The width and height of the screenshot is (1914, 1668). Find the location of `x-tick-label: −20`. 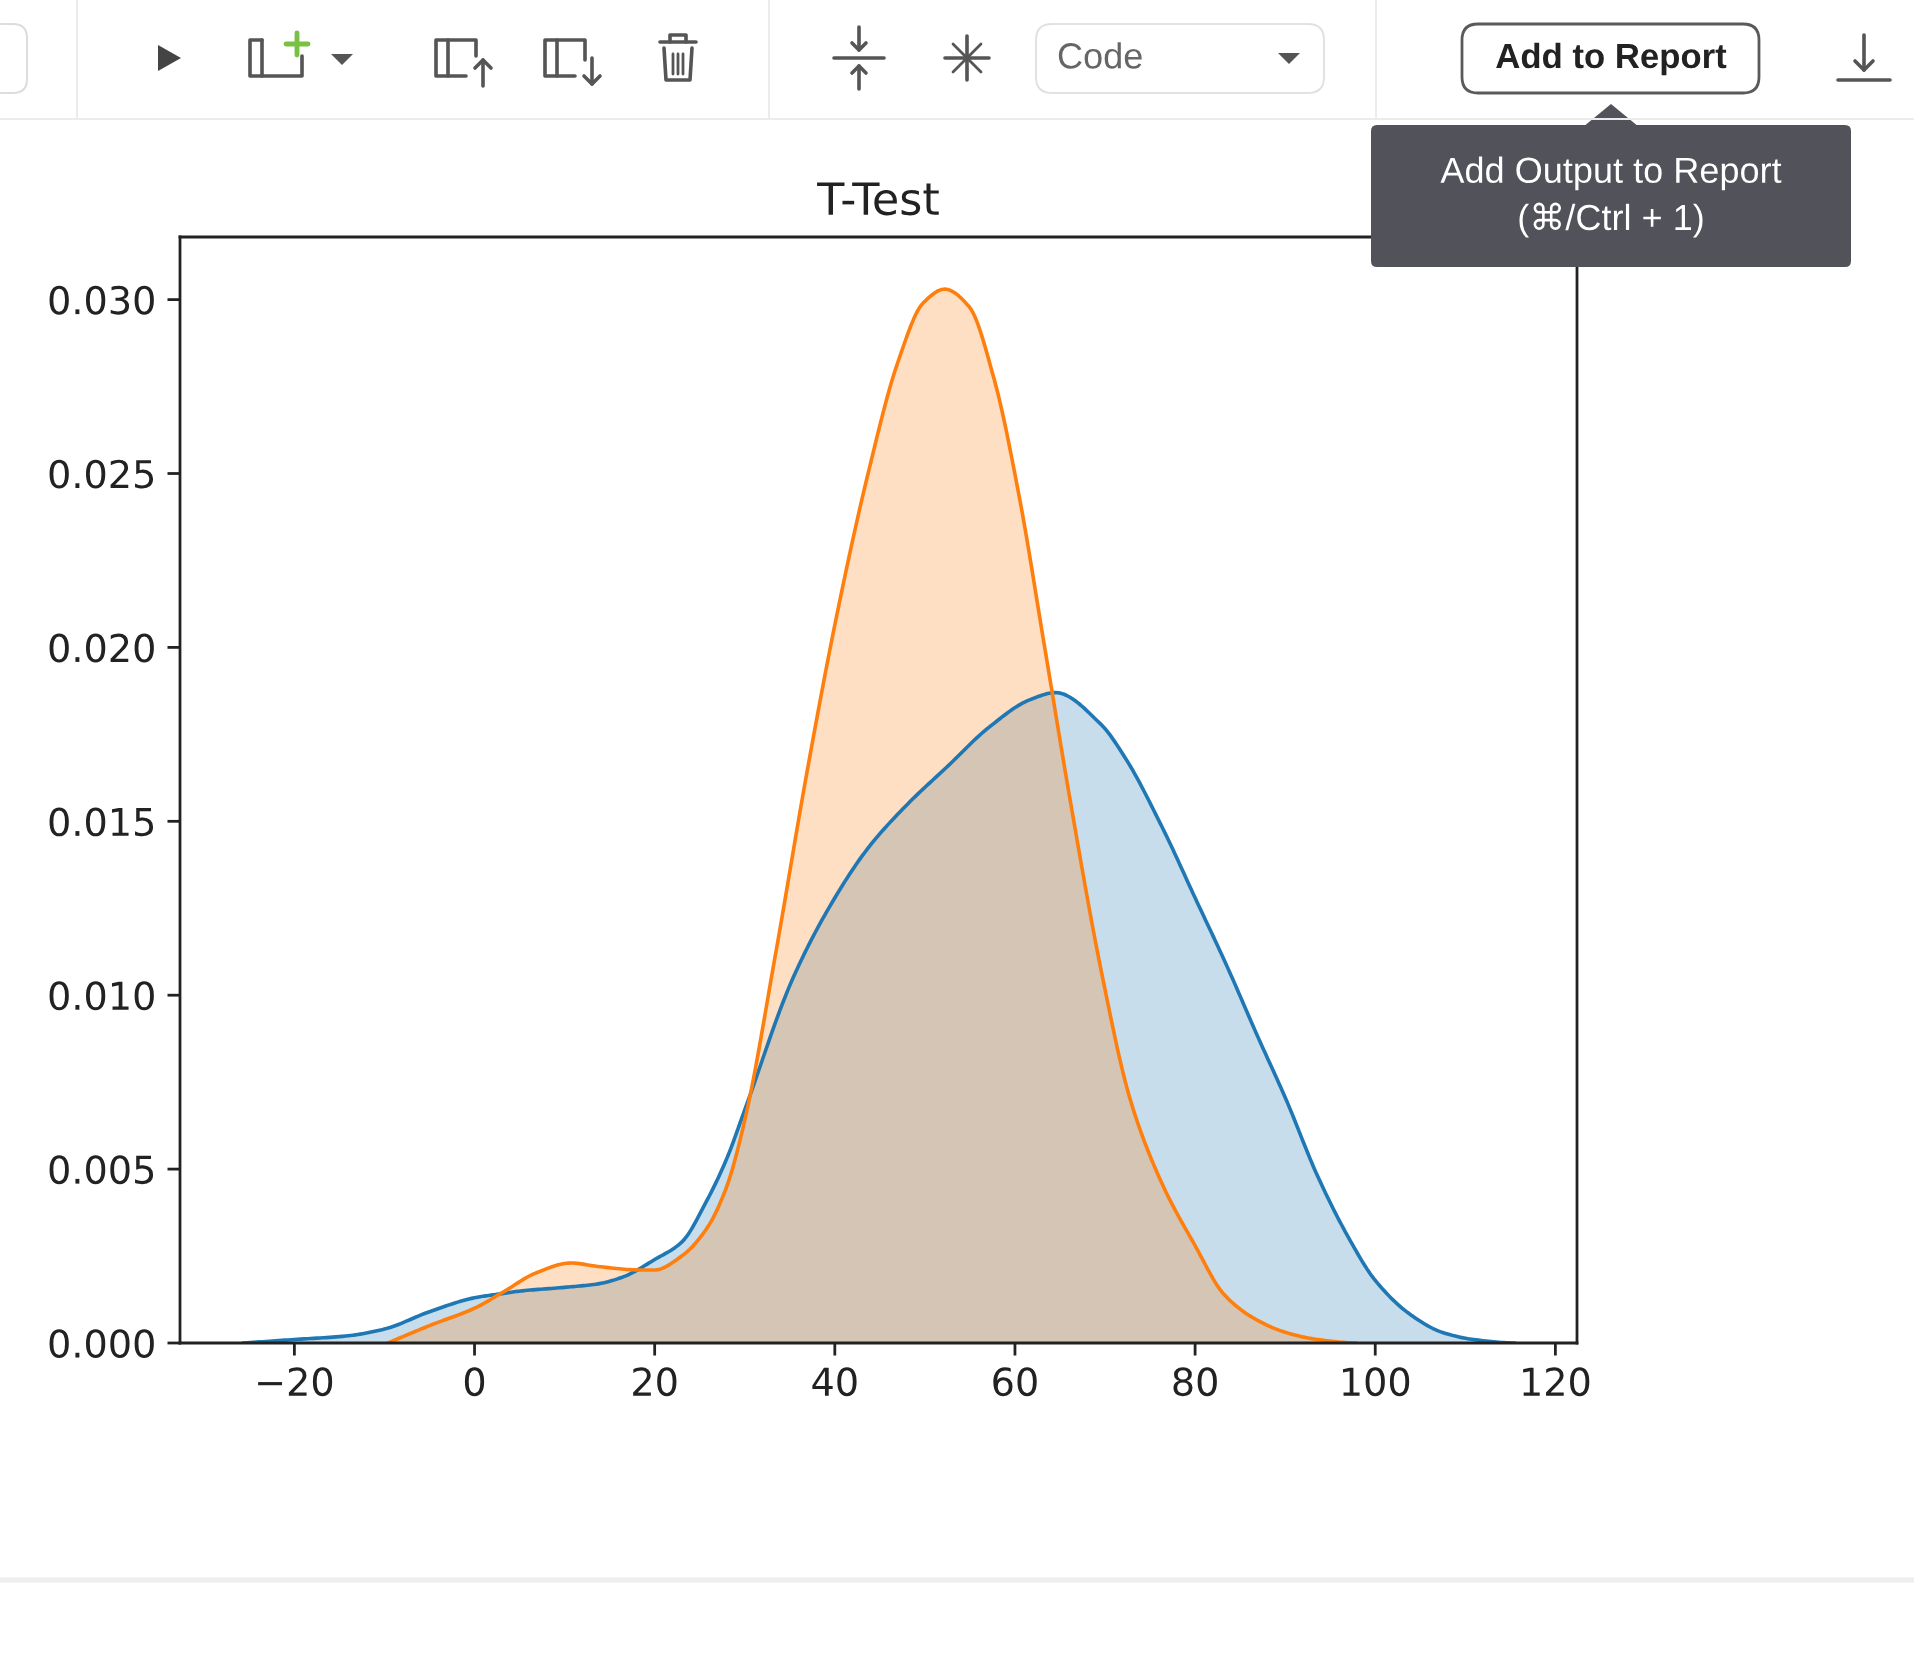

x-tick-label: −20 is located at coordinates (295, 1382).